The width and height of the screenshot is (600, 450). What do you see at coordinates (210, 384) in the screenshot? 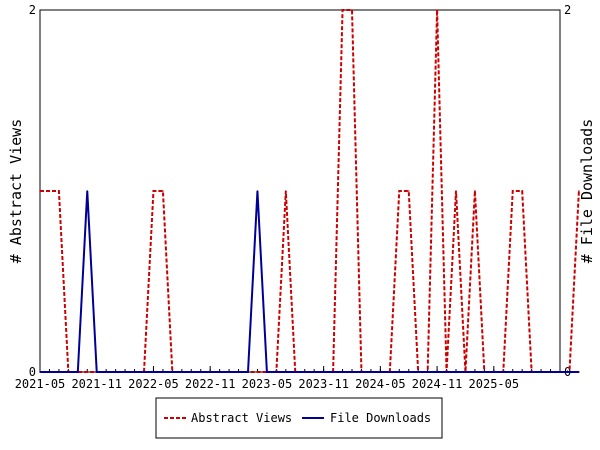
I see `x-tick-label: 2022-11` at bounding box center [210, 384].